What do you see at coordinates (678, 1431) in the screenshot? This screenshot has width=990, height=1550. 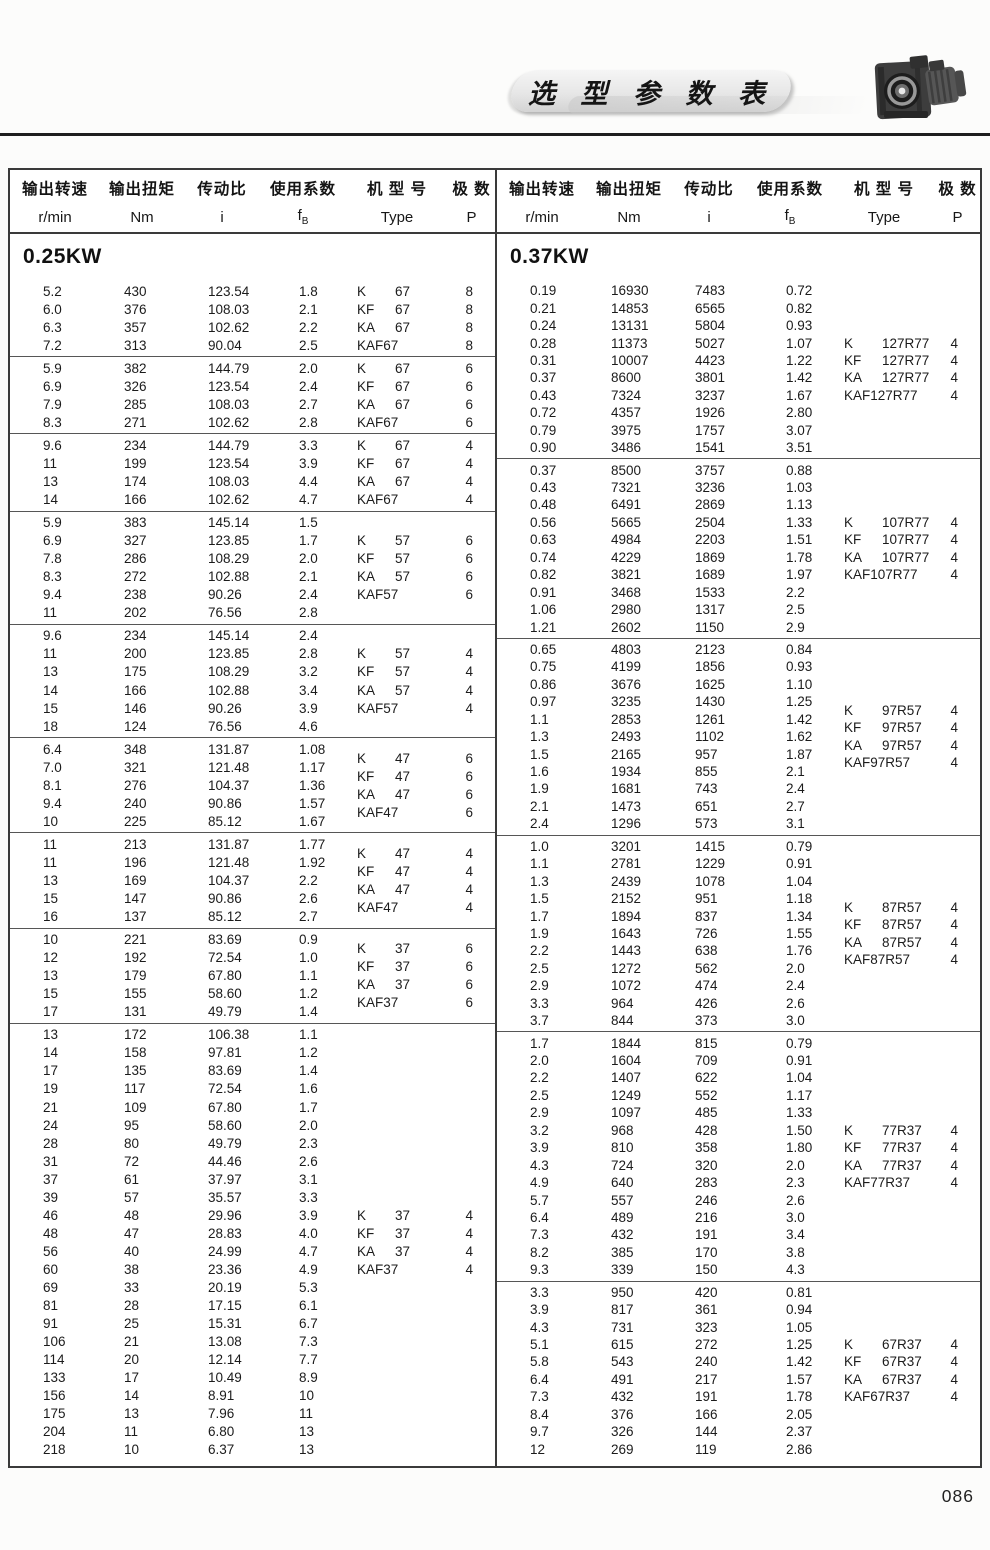 I see `table-row: 9.7 326 144 2.37` at bounding box center [678, 1431].